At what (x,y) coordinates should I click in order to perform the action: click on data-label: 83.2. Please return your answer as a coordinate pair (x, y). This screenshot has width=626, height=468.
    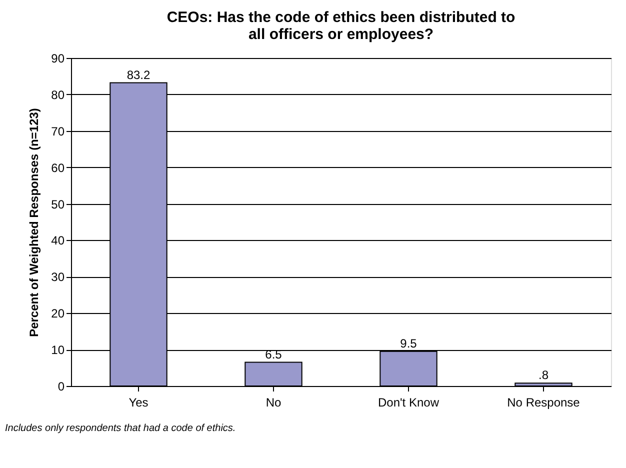
    Looking at the image, I should click on (138, 75).